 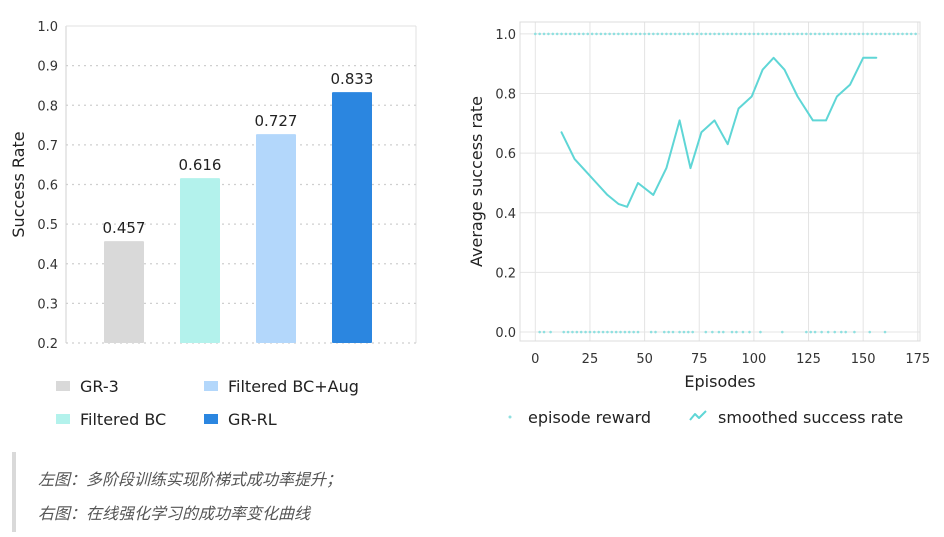 I want to click on smoothed-success-line, so click(x=719, y=132).